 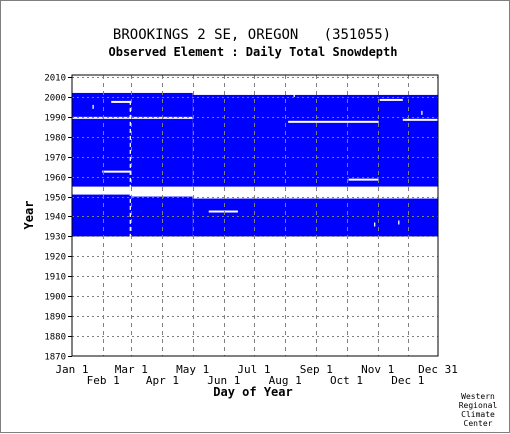 I want to click on x-tick-label: Feb 1, so click(x=103, y=380).